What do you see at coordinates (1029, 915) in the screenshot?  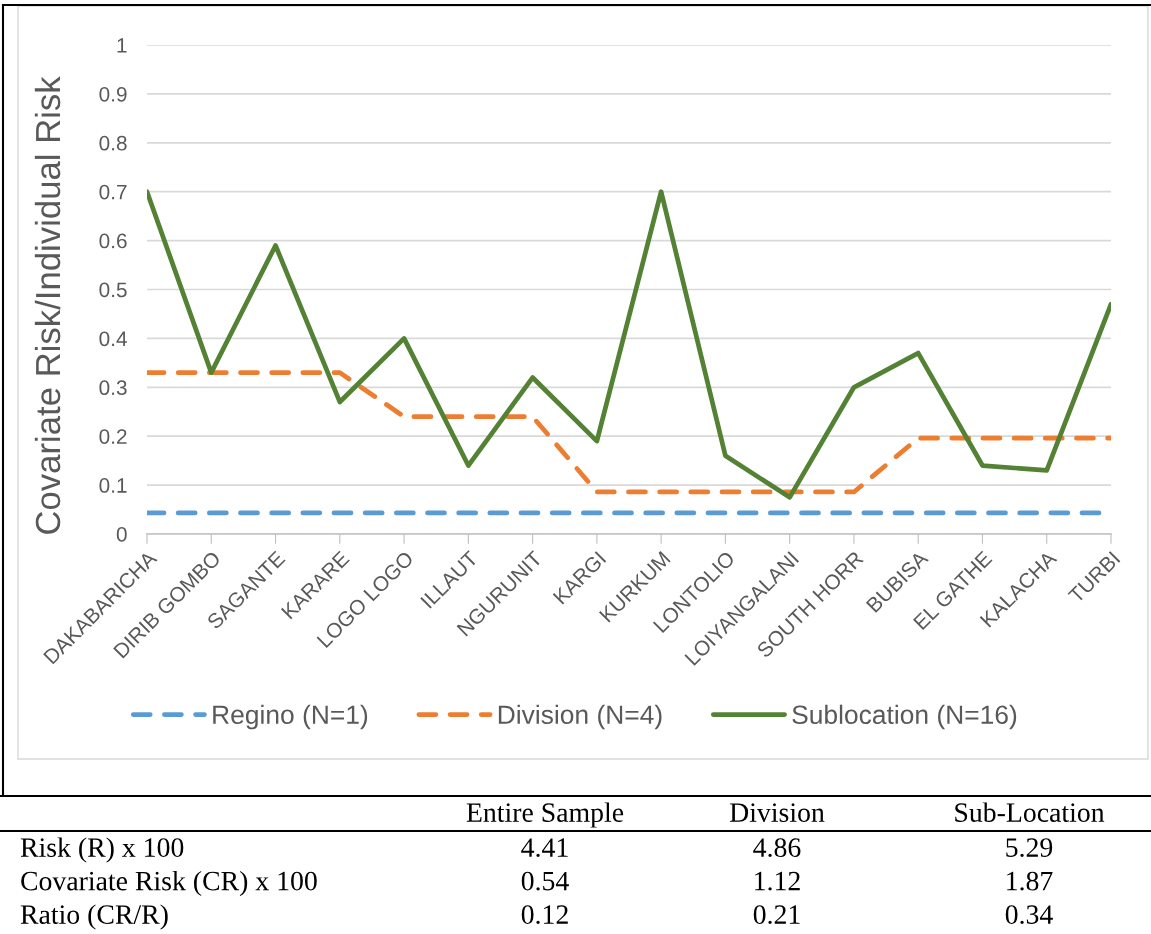 I see `text: 0.34` at bounding box center [1029, 915].